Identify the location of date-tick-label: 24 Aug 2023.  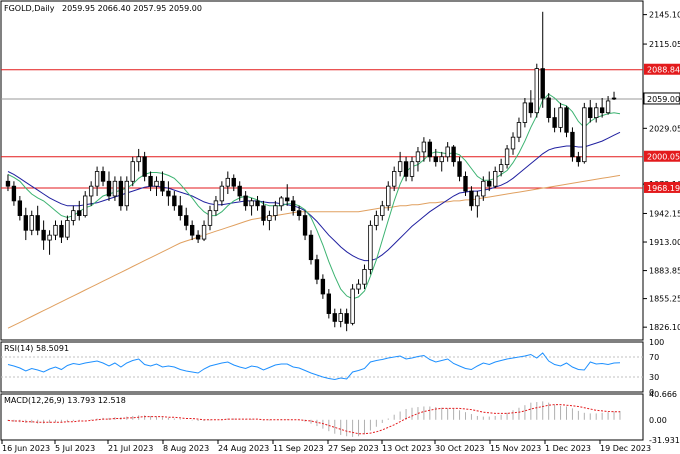
(243, 448).